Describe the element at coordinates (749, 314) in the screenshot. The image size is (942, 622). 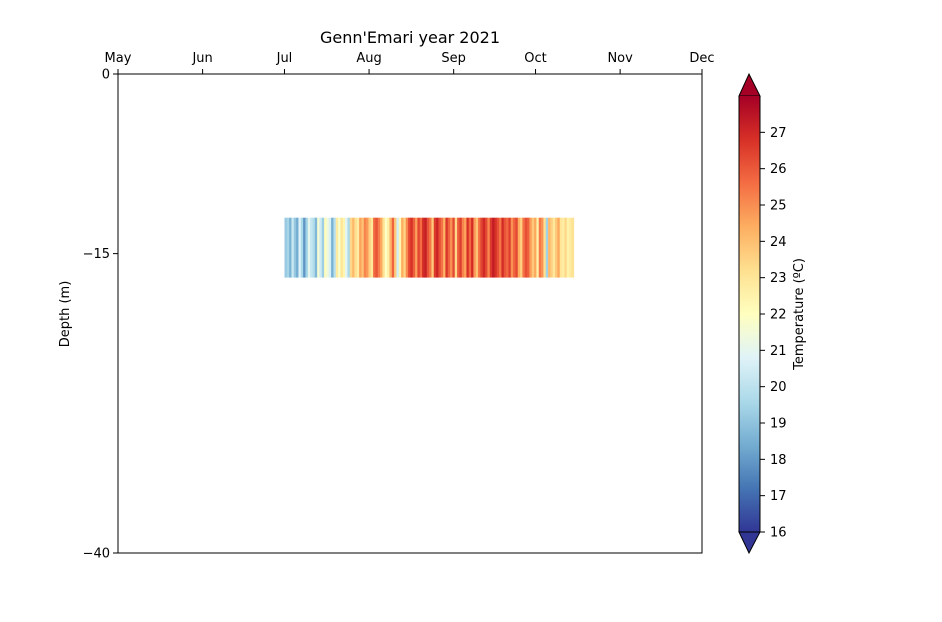
I see `colorbar-gradient` at that location.